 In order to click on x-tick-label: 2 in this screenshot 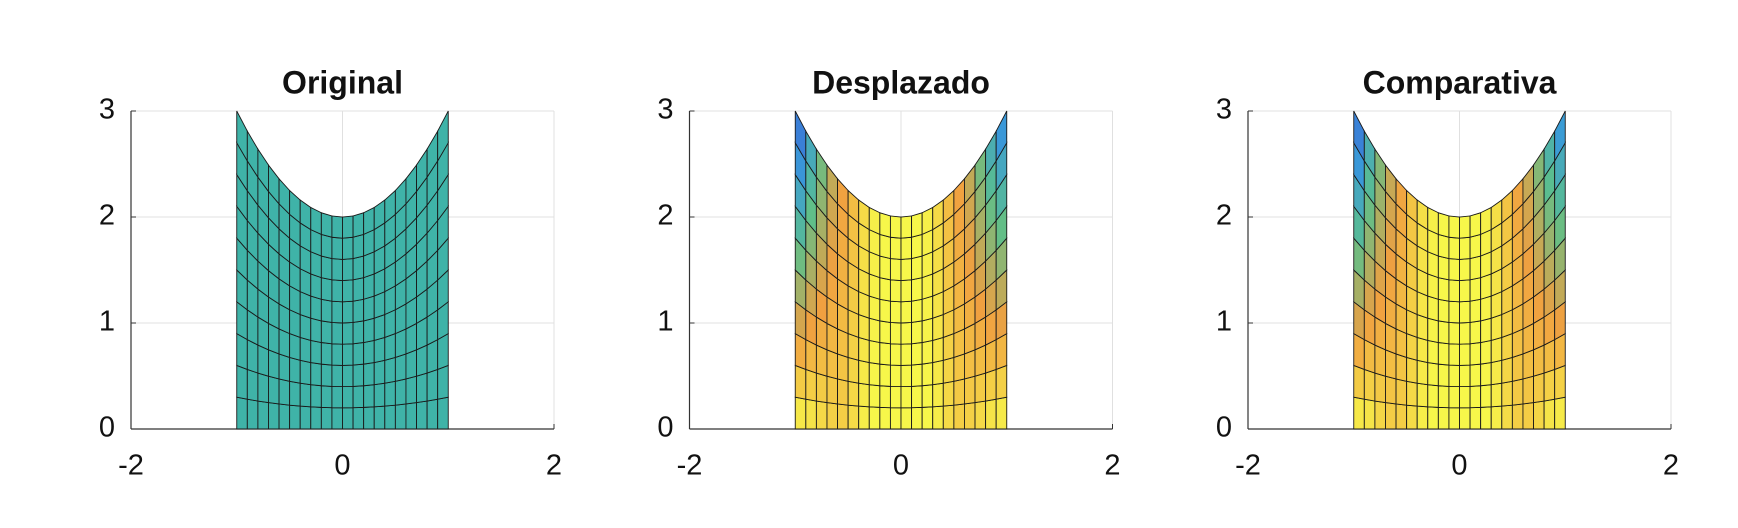, I will do `click(1112, 466)`.